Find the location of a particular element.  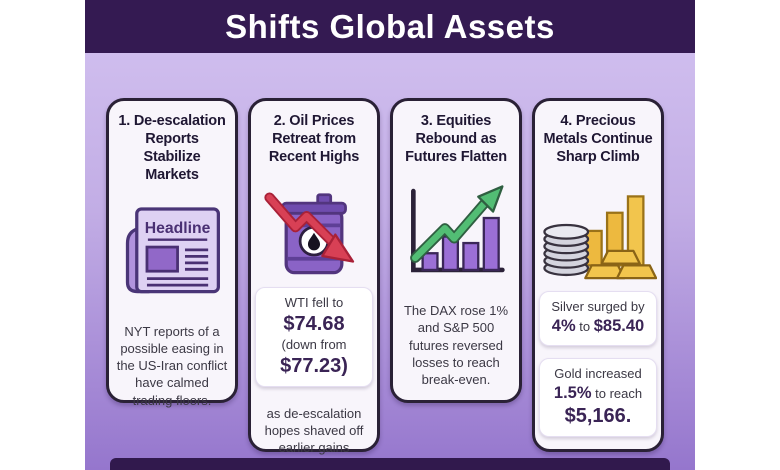

silver-percent: 4% is located at coordinates (563, 326).